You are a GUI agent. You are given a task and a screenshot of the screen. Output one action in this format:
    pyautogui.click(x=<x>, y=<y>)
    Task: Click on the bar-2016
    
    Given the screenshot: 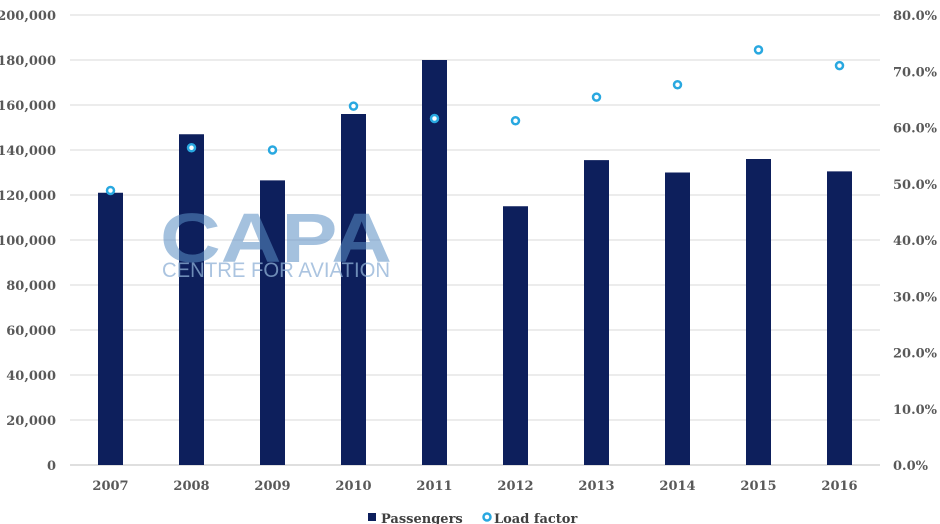 What is the action you would take?
    pyautogui.click(x=839, y=318)
    